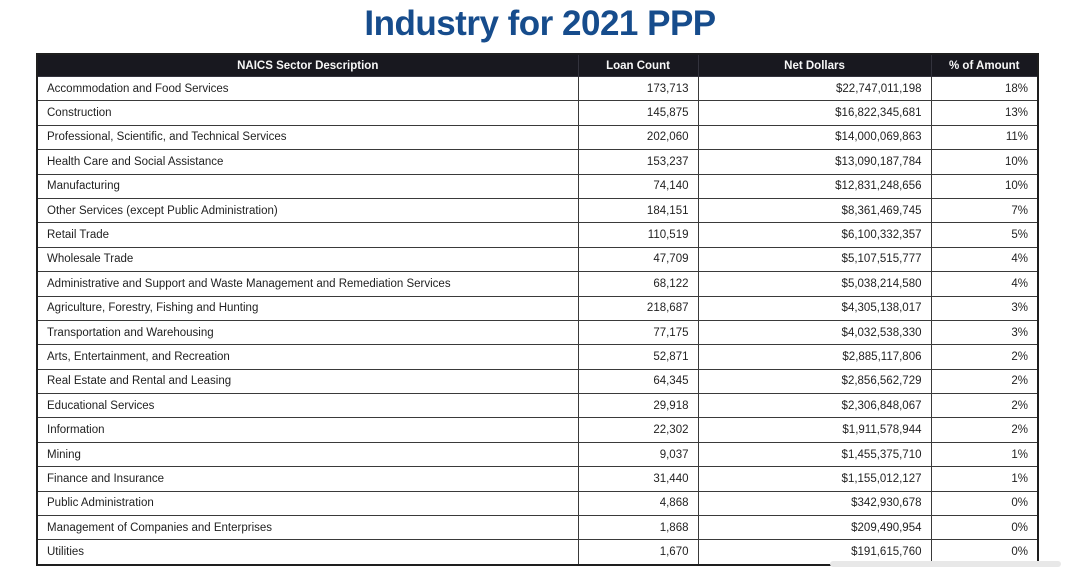  What do you see at coordinates (307, 528) in the screenshot?
I see `cell-sector-description: Management of Companies and Enterprises` at bounding box center [307, 528].